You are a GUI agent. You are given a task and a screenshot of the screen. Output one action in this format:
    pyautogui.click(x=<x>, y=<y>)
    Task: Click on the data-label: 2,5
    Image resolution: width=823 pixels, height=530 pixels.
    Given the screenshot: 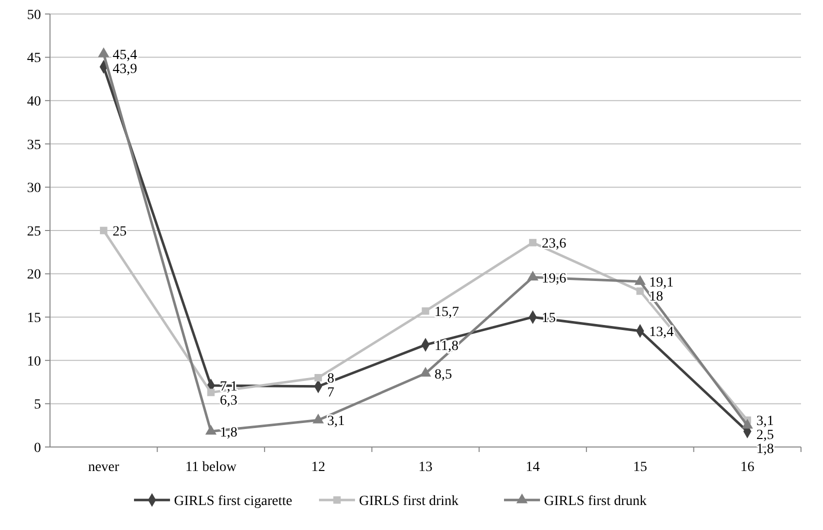 What is the action you would take?
    pyautogui.click(x=765, y=436)
    